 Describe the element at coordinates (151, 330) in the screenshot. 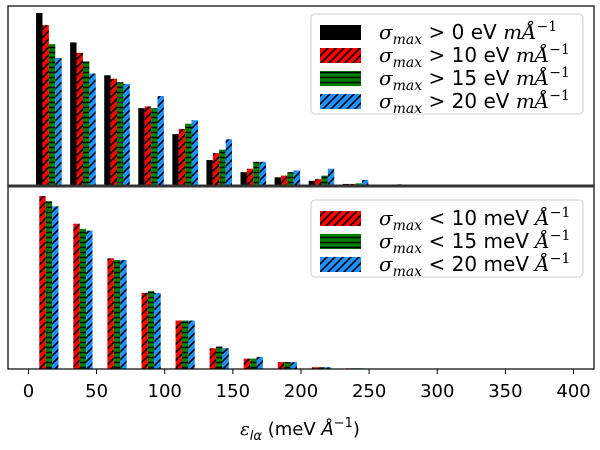

I see `bar-bottom-s1-b3` at that location.